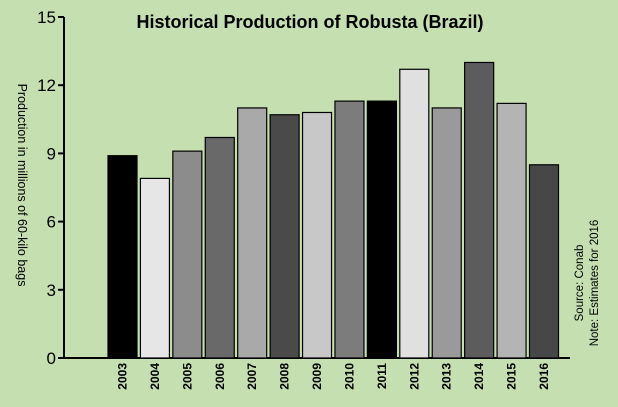 This screenshot has height=407, width=618. I want to click on x-tick-label: 2006, so click(220, 376).